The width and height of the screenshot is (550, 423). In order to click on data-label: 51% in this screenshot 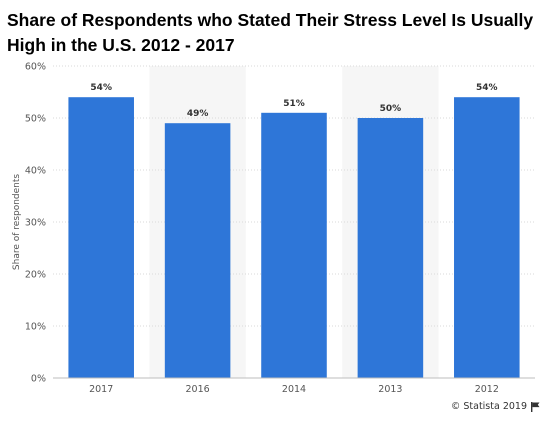, I will do `click(294, 104)`.